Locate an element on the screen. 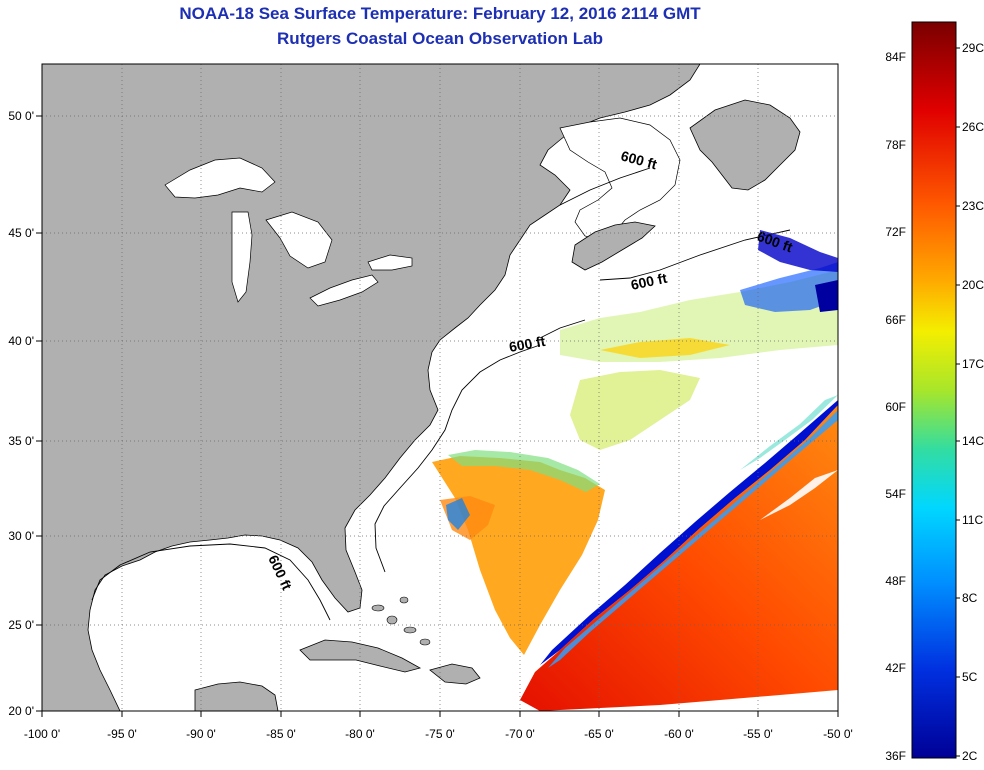 The image size is (984, 770). bahamas is located at coordinates (401, 621).